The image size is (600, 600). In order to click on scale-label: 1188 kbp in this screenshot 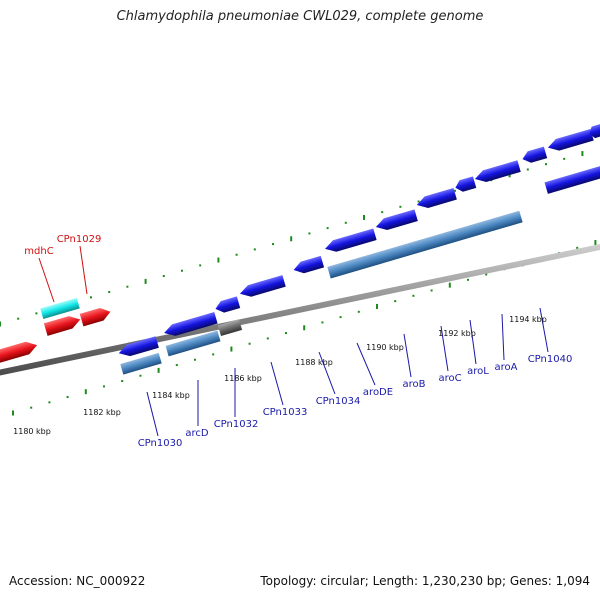, I will do `click(314, 362)`.